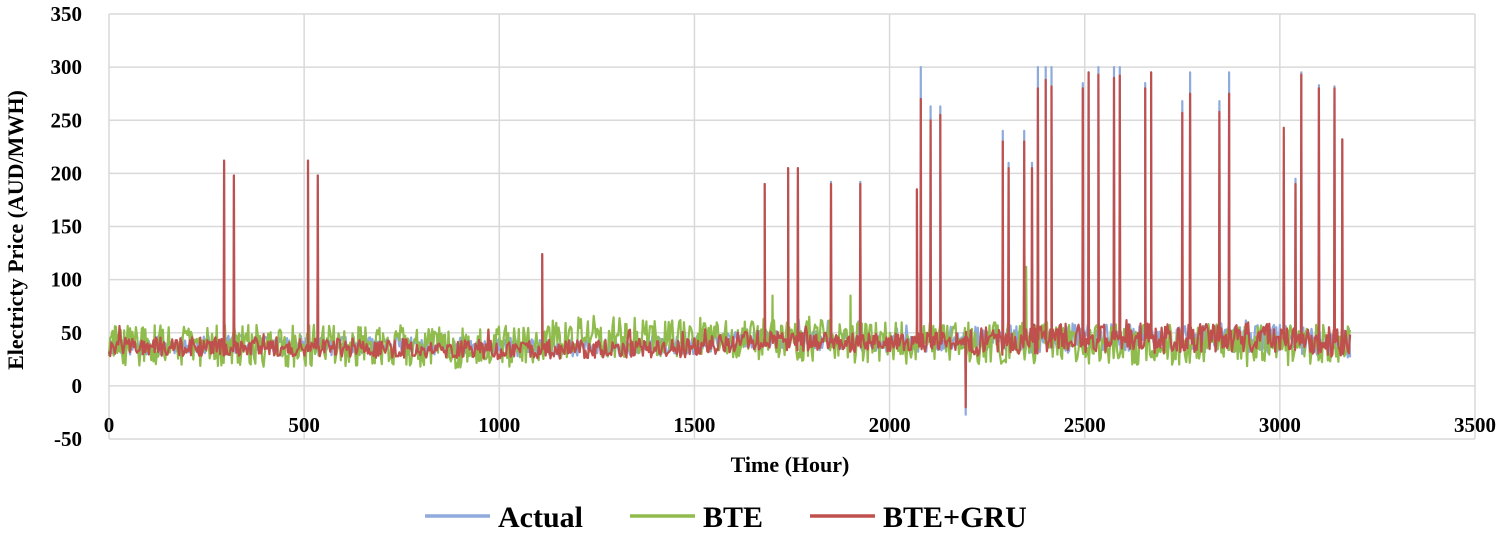  I want to click on x-axis-title: Time (Hour), so click(790, 464).